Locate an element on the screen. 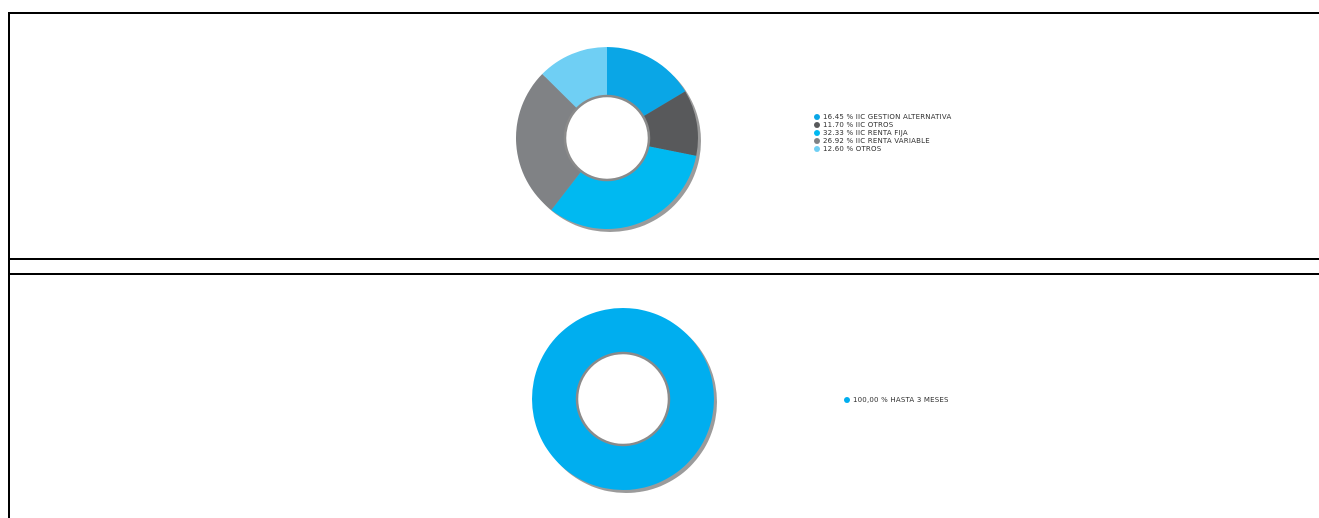  legend-label: HASTA 3 MESES is located at coordinates (919, 400).